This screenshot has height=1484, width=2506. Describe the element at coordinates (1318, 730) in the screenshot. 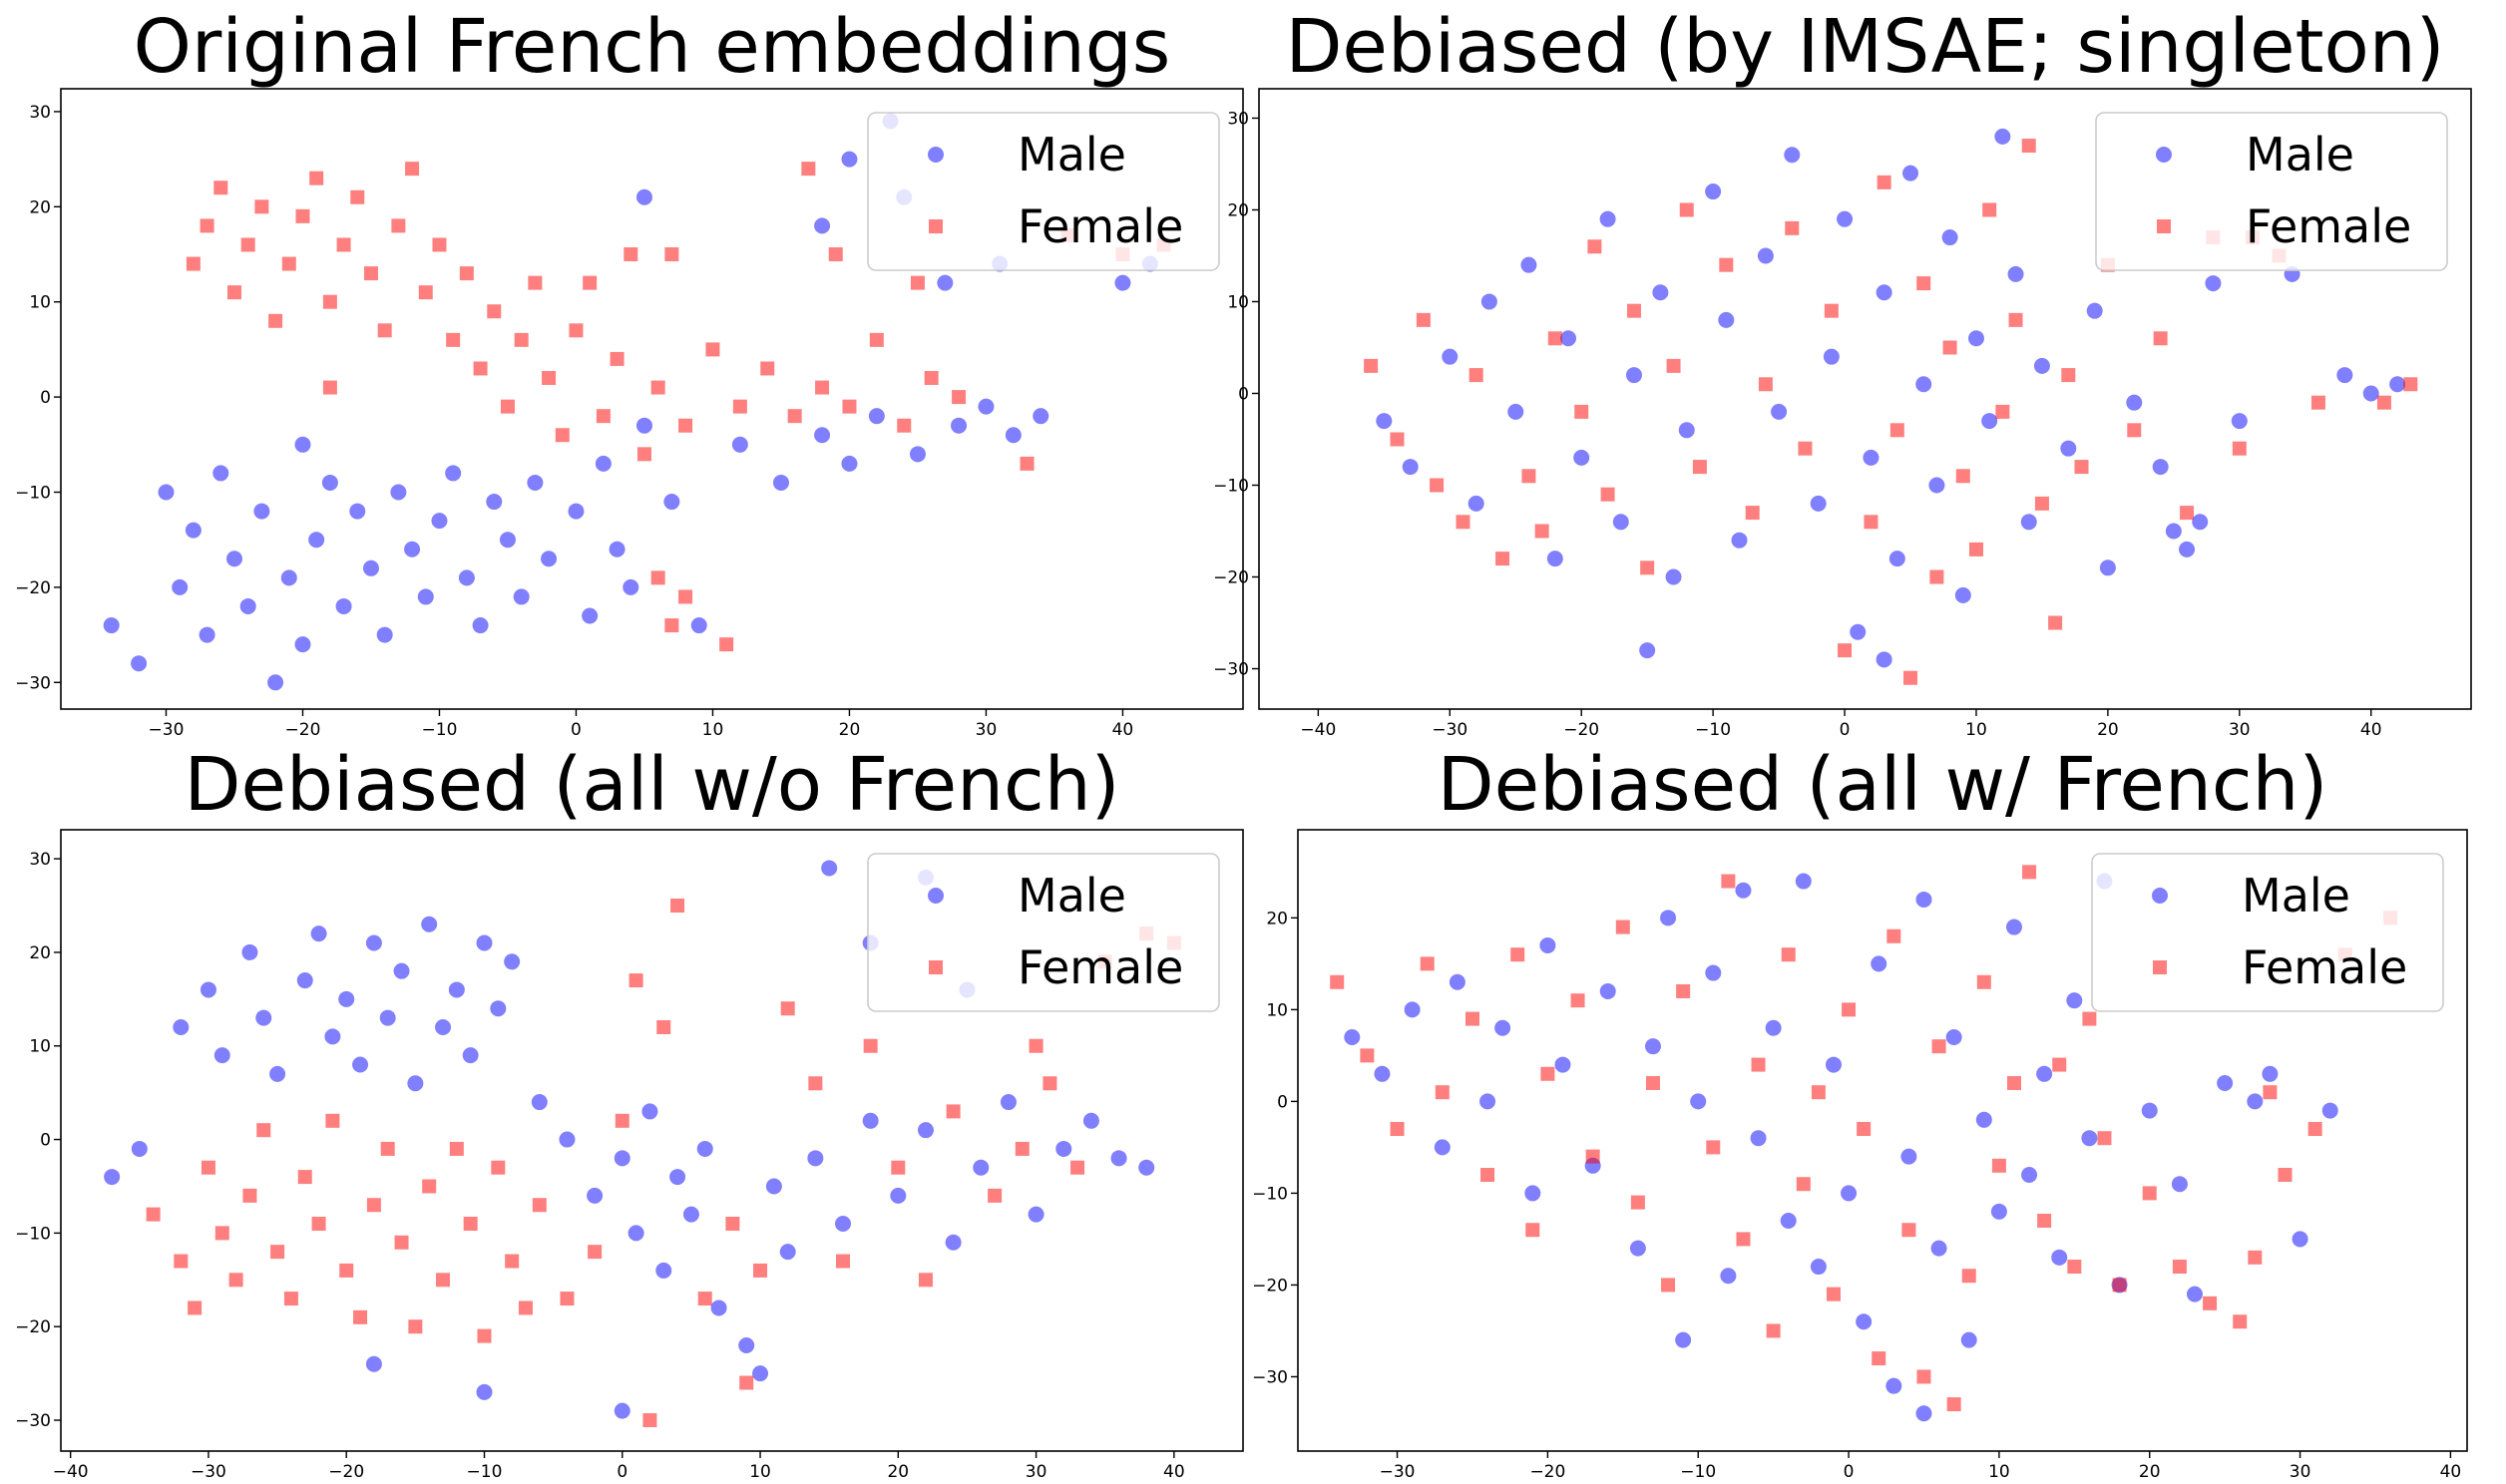

I see `x-tick-label: −40` at that location.